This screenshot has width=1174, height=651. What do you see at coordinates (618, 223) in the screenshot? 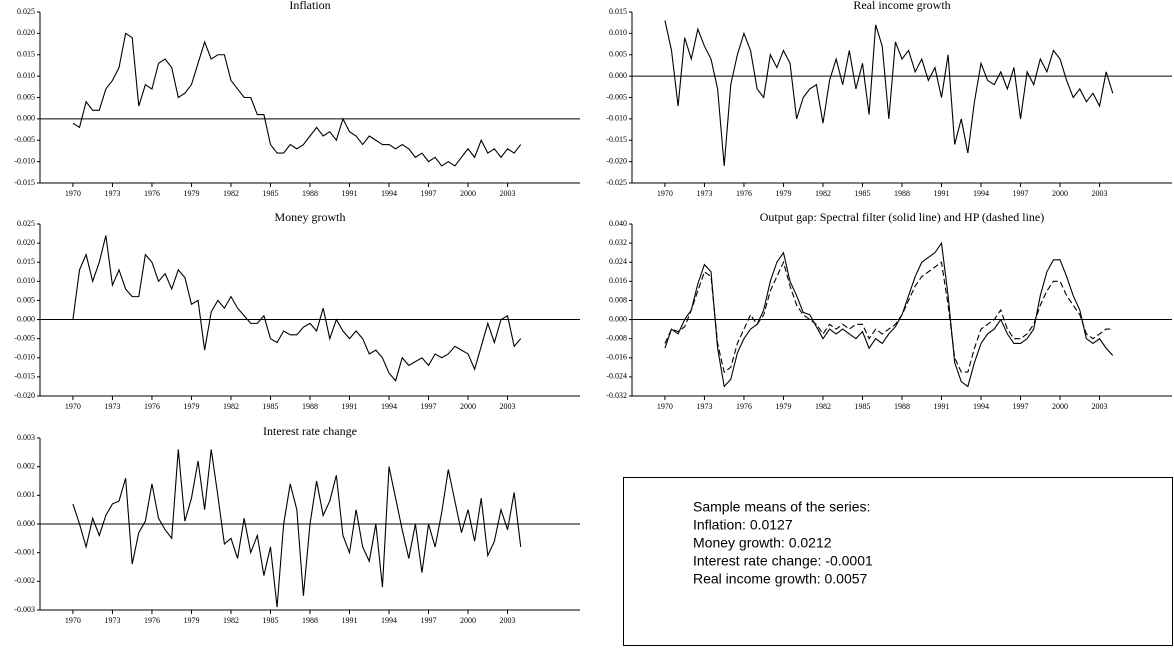
I see `y-tick-label: 0.040` at bounding box center [618, 223].